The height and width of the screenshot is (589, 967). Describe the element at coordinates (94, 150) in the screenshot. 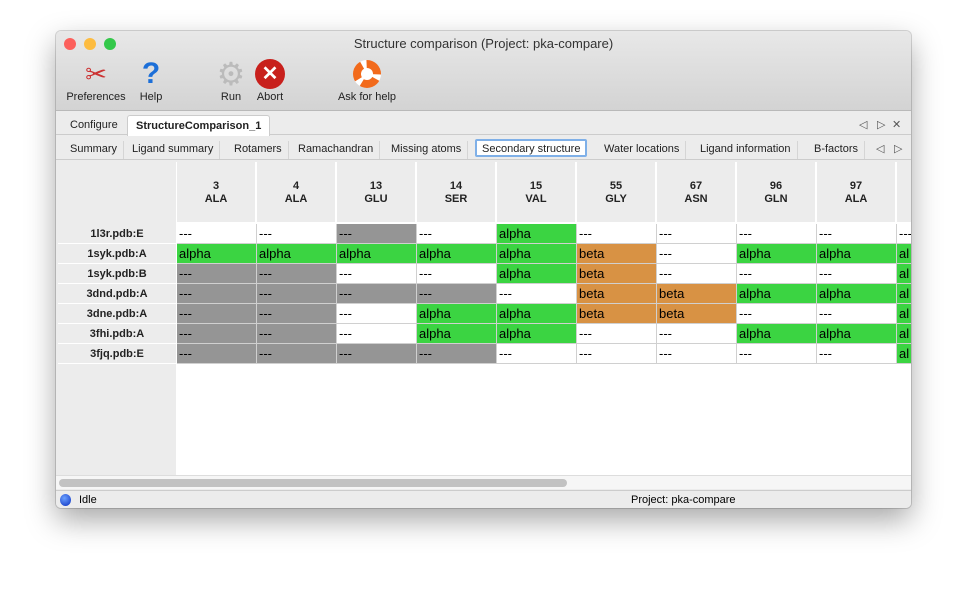

I see `tab-summary: Summary` at that location.